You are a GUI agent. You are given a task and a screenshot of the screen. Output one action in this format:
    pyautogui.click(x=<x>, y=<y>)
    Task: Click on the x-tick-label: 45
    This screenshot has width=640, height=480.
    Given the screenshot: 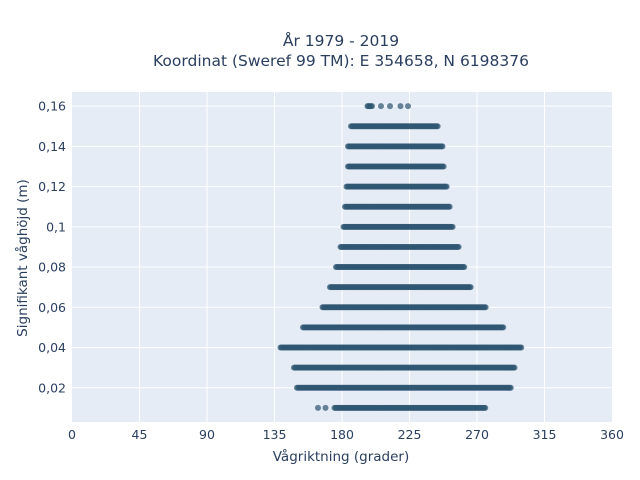 What is the action you would take?
    pyautogui.click(x=140, y=434)
    